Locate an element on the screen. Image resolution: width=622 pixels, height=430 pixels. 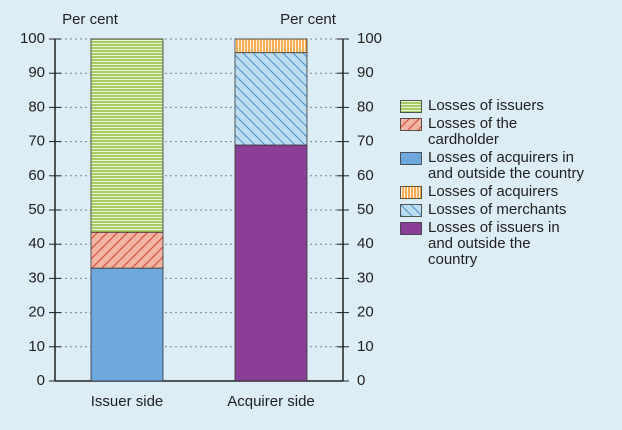
y2-tick-label: 100 is located at coordinates (369, 38).